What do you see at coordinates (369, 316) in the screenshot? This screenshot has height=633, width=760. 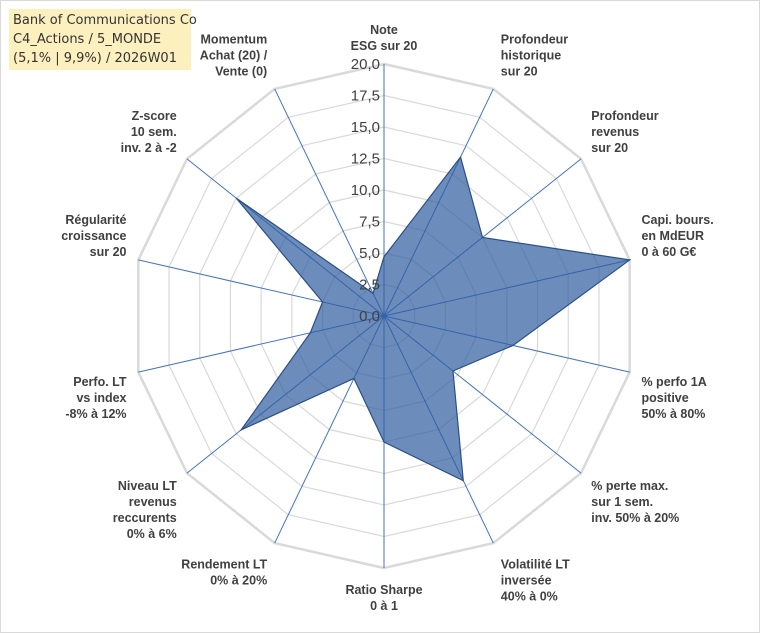 I see `radial-tick-label: 0,0` at bounding box center [369, 316].